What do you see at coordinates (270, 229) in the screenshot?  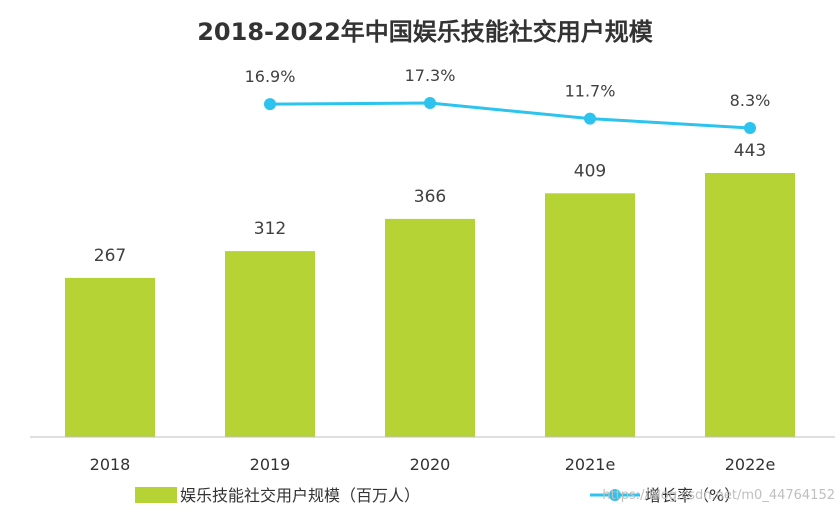 I see `bar-value-label: 312` at bounding box center [270, 229].